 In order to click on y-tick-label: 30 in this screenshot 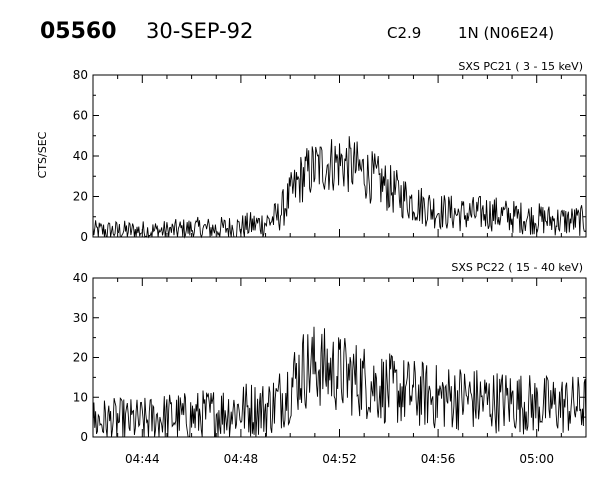, I will do `click(80, 318)`.